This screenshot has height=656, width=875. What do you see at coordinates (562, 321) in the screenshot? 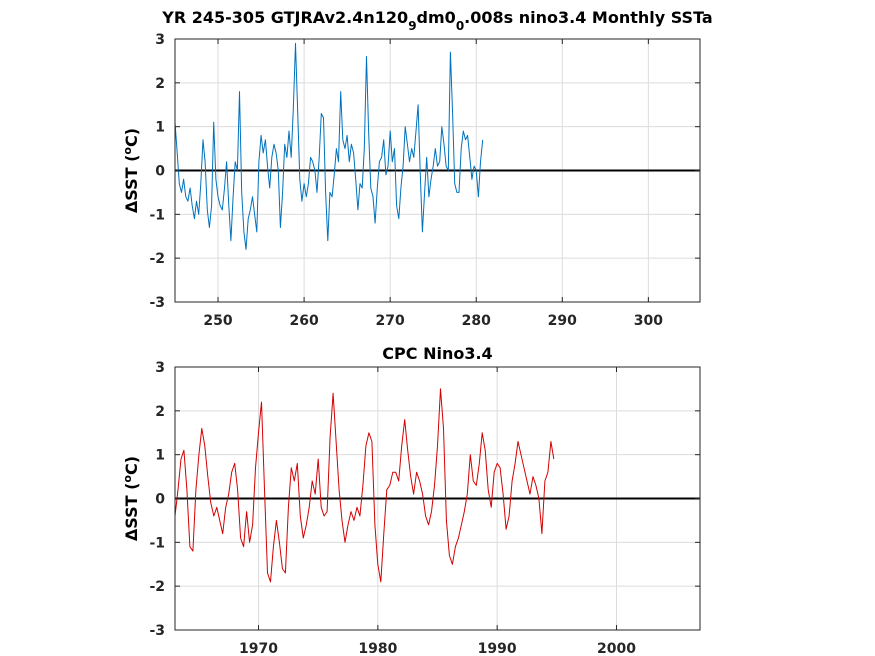
I see `top-x-tick-label: 290` at bounding box center [562, 321].